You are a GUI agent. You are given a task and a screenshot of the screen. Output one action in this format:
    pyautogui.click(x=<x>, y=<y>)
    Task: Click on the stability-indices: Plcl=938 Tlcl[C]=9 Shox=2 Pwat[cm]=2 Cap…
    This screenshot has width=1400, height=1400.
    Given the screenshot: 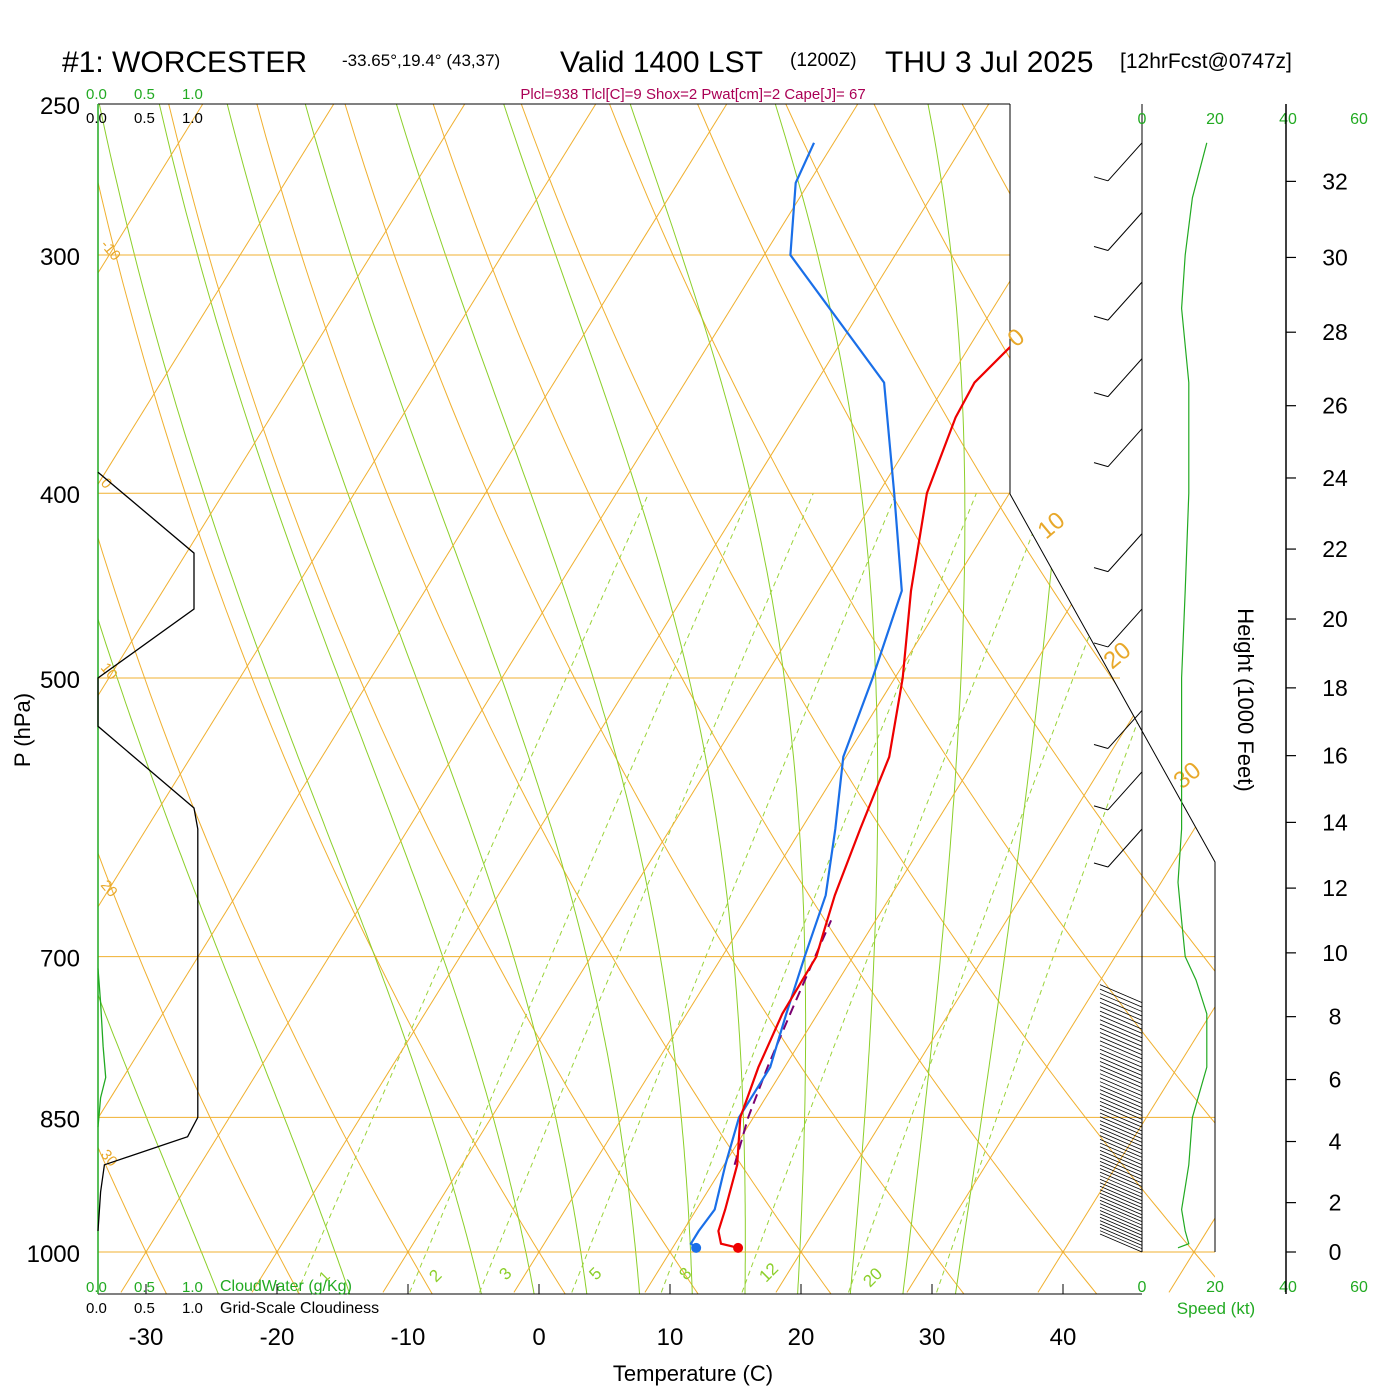 What is the action you would take?
    pyautogui.click(x=692, y=94)
    